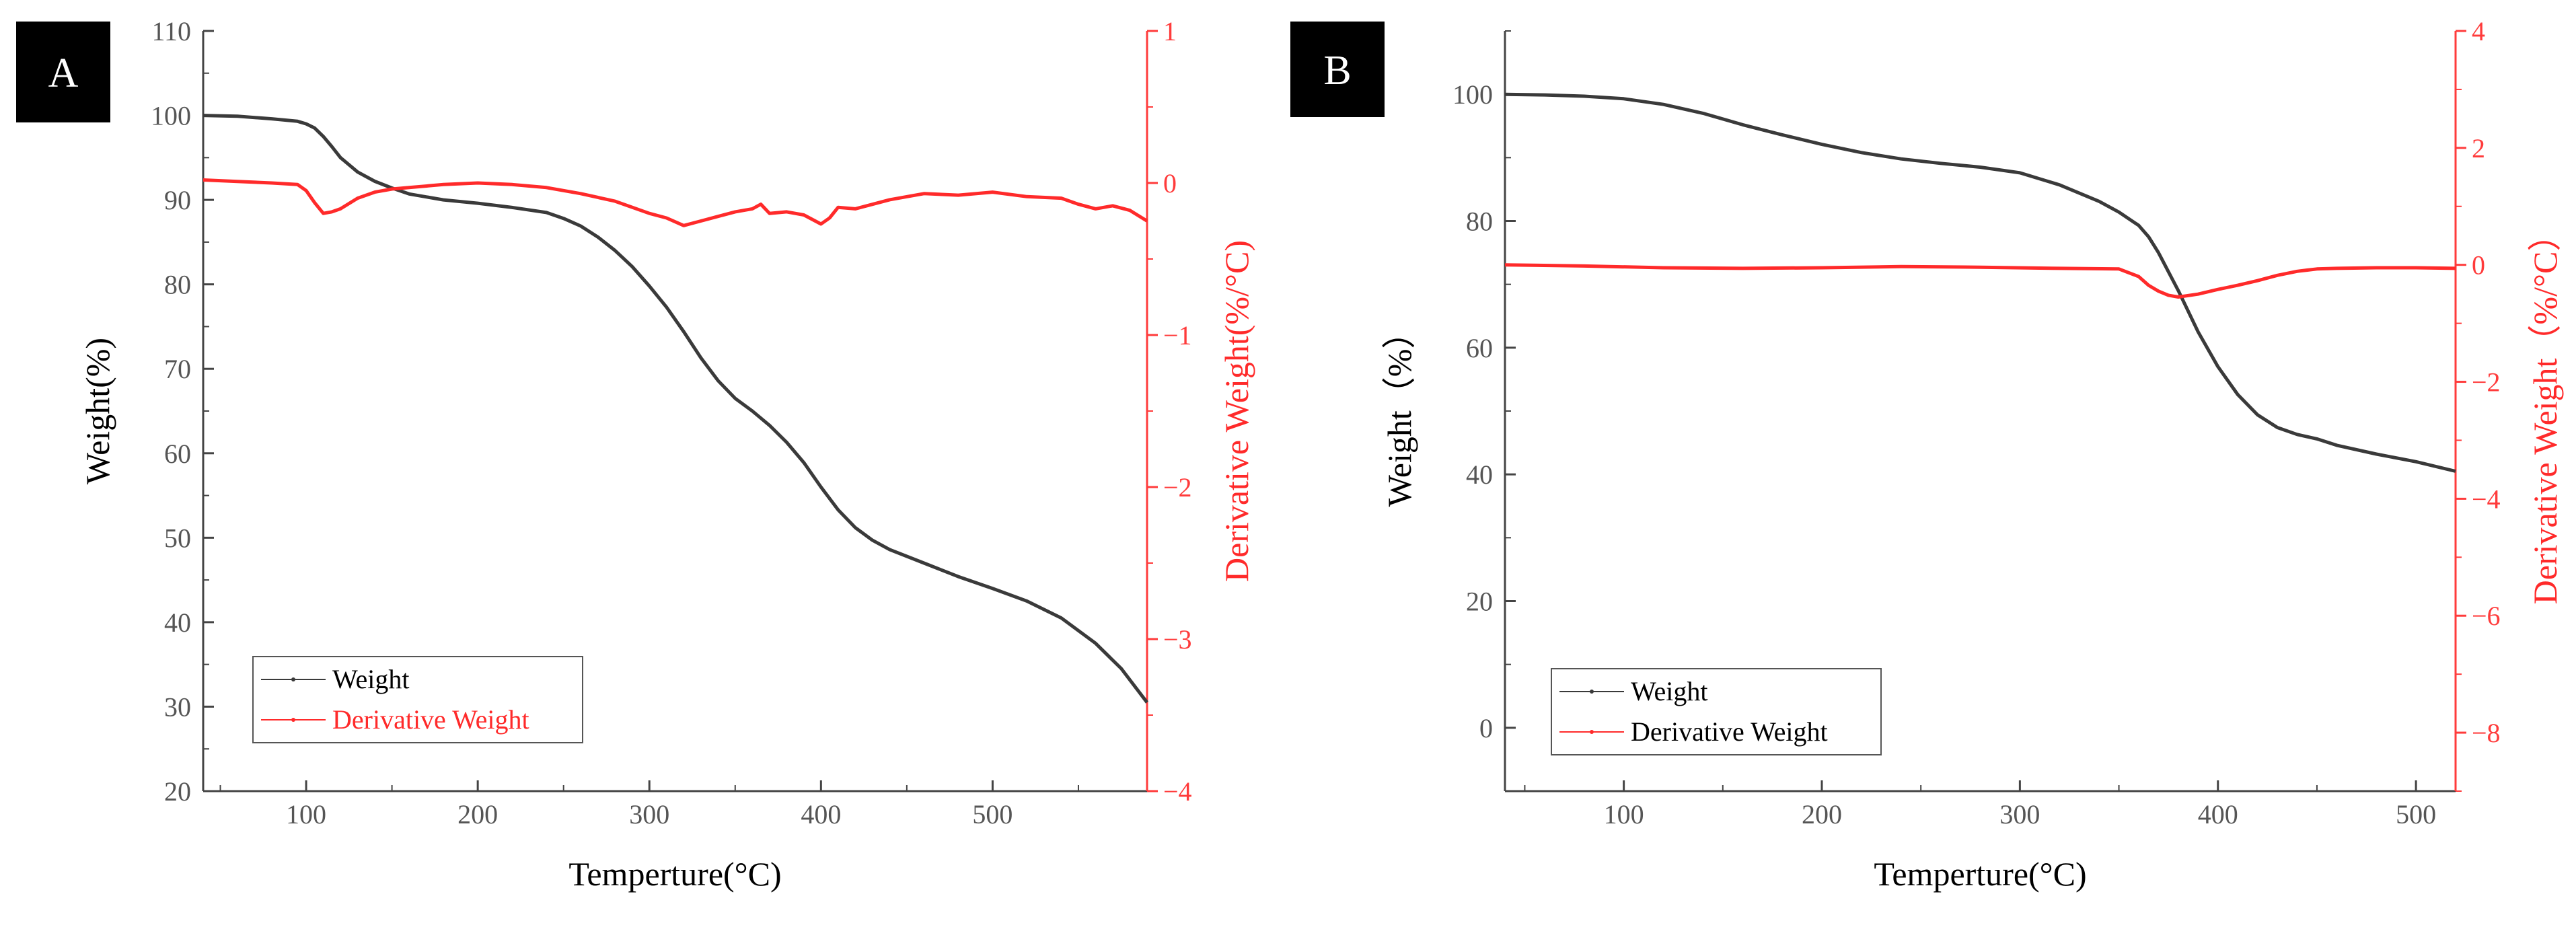 The height and width of the screenshot is (925, 2576). What do you see at coordinates (177, 707) in the screenshot?
I see `y-tick-label-left: 30` at bounding box center [177, 707].